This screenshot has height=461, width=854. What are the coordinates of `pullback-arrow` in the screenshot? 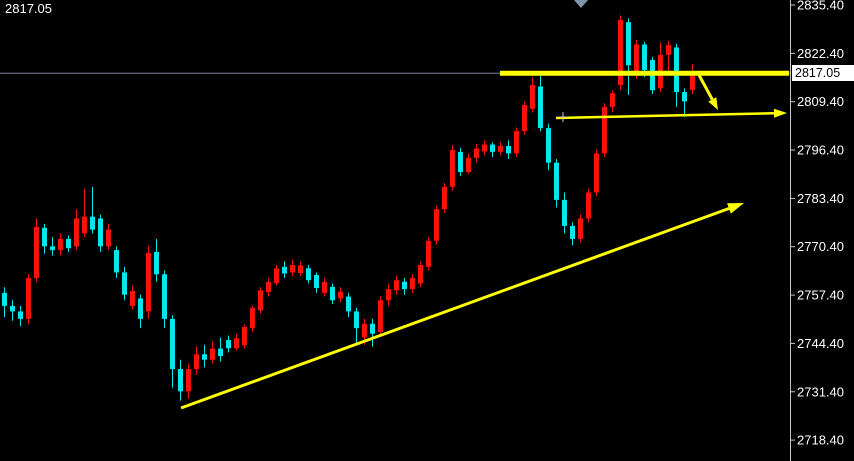 It's located at (707, 92).